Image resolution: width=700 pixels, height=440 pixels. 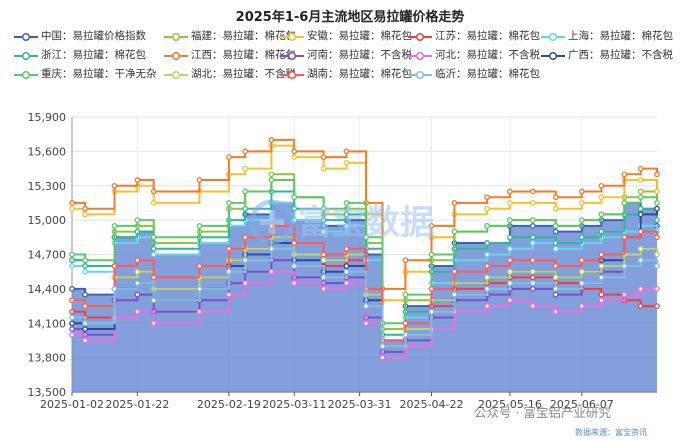 What do you see at coordinates (47, 117) in the screenshot?
I see `y-tick-label: 15,900` at bounding box center [47, 117].